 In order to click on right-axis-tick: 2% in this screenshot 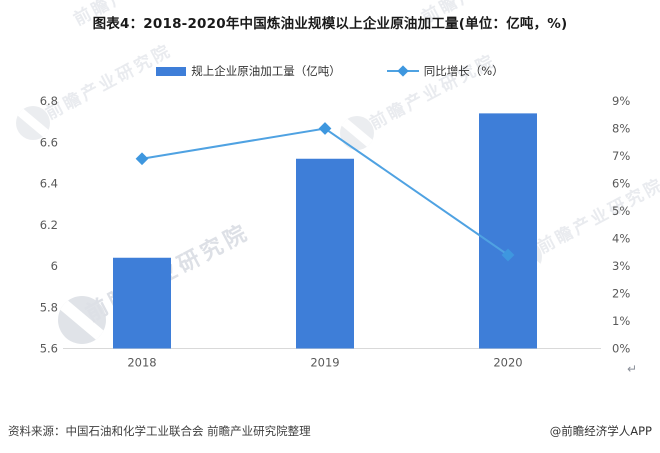, I will do `click(621, 294)`.